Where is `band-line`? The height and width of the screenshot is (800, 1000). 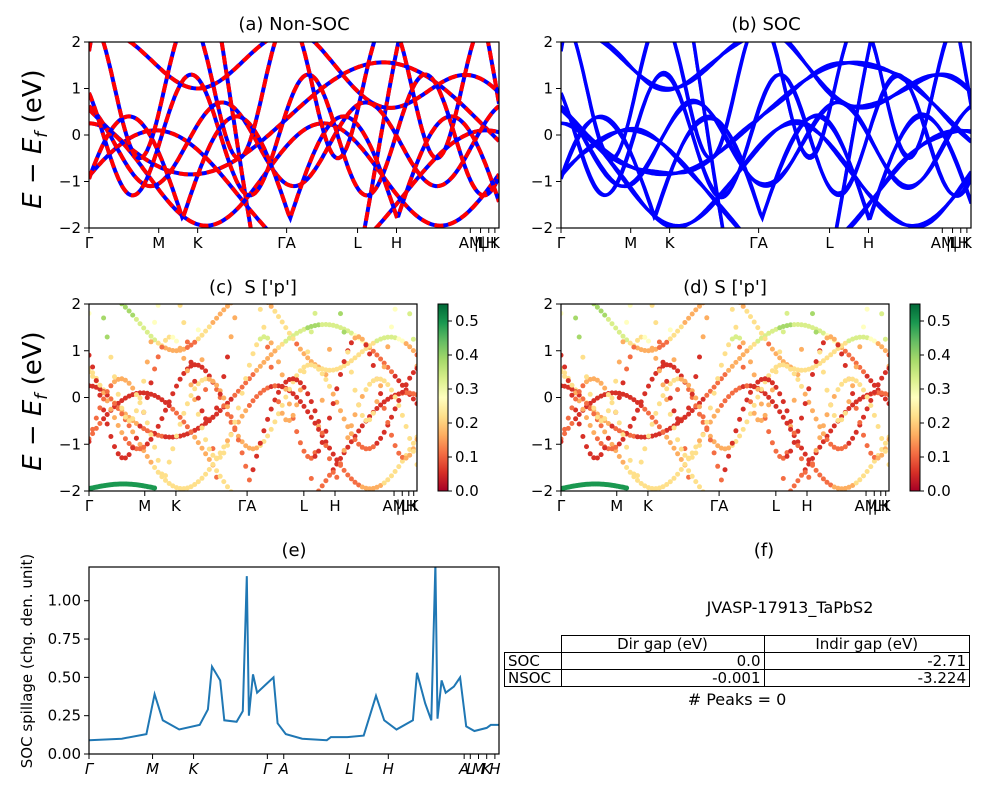 band-line is located at coordinates (766, 177).